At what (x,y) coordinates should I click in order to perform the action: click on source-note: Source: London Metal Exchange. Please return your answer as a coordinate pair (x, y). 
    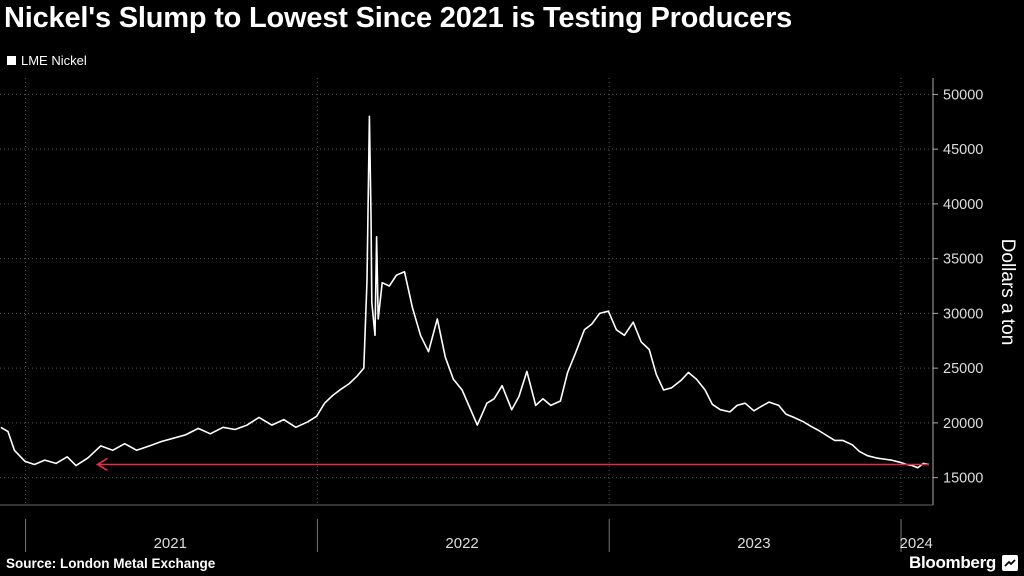
    Looking at the image, I should click on (111, 563).